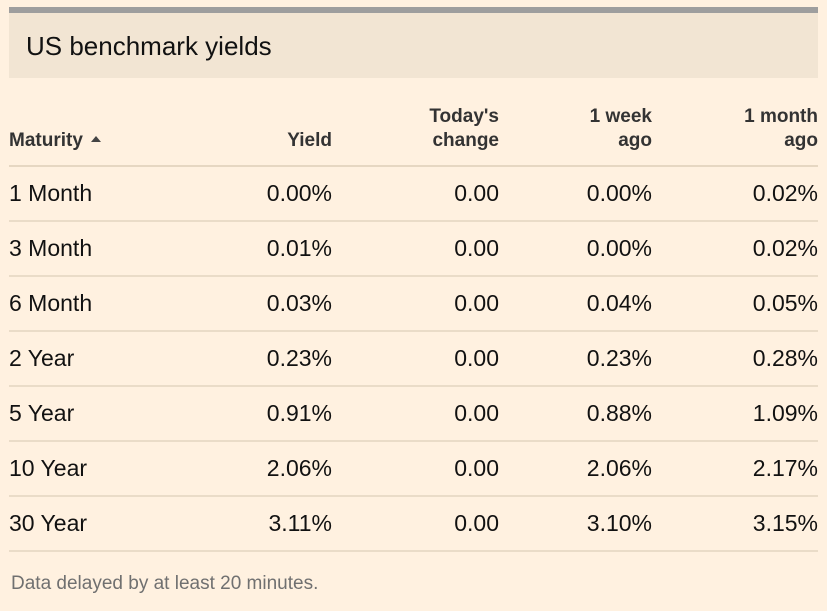 Image resolution: width=827 pixels, height=611 pixels. I want to click on cell-1-month-ago: 3.15%, so click(735, 524).